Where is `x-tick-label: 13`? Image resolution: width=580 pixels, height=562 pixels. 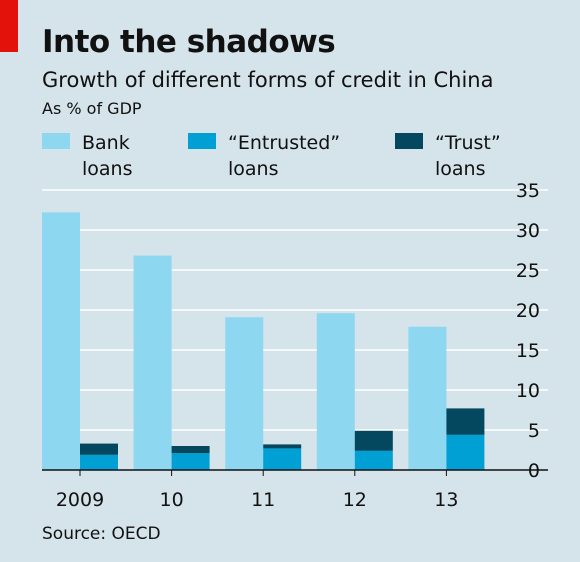
x-tick-label: 13 is located at coordinates (446, 500).